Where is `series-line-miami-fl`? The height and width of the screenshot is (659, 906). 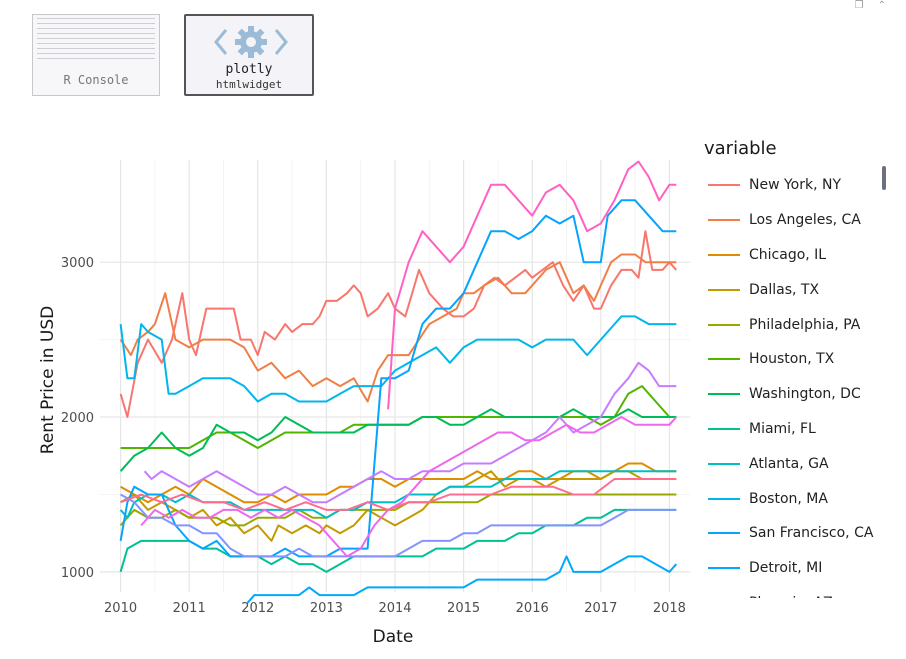
series-line-miami-fl is located at coordinates (398, 540).